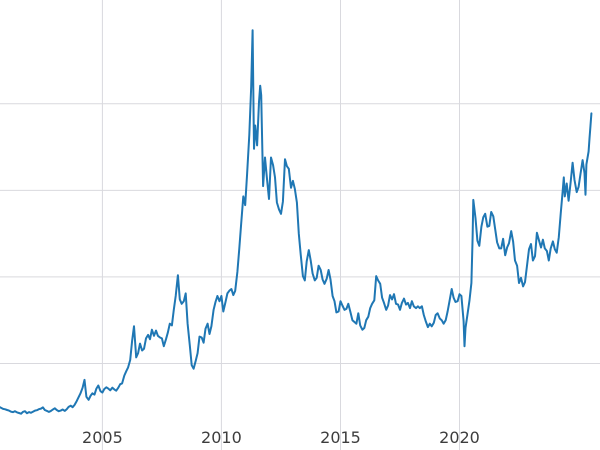 Image resolution: width=600 pixels, height=450 pixels. What do you see at coordinates (340, 437) in the screenshot?
I see `x-tick-label: 2015` at bounding box center [340, 437].